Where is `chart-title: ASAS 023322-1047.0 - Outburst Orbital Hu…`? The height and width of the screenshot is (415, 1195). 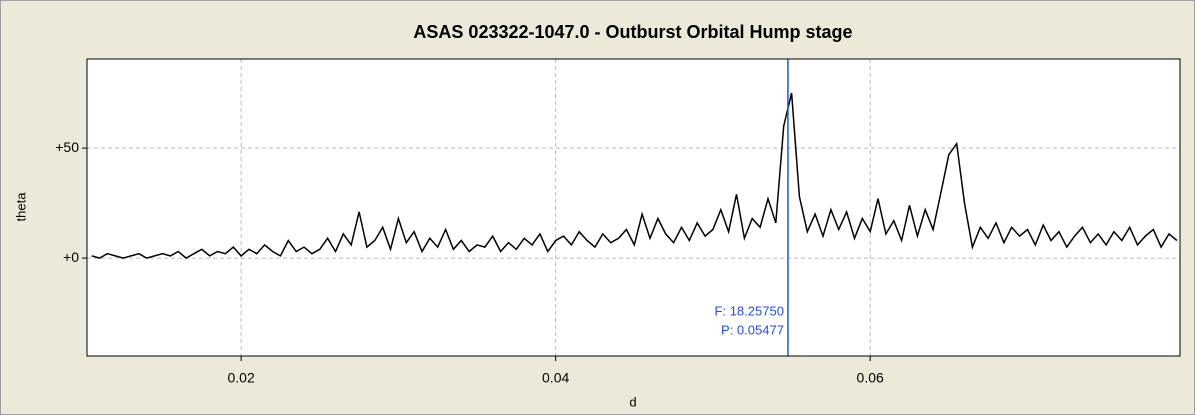 chart-title: ASAS 023322-1047.0 - Outburst Orbital Hu… is located at coordinates (632, 32).